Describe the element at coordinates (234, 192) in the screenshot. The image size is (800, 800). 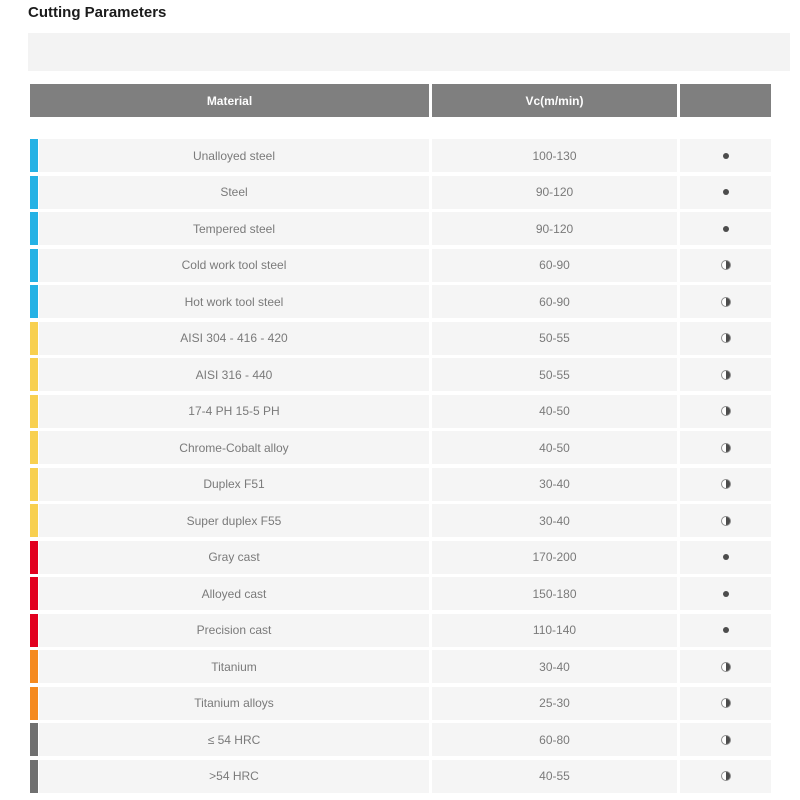
I see `material-cell: Steel` at that location.